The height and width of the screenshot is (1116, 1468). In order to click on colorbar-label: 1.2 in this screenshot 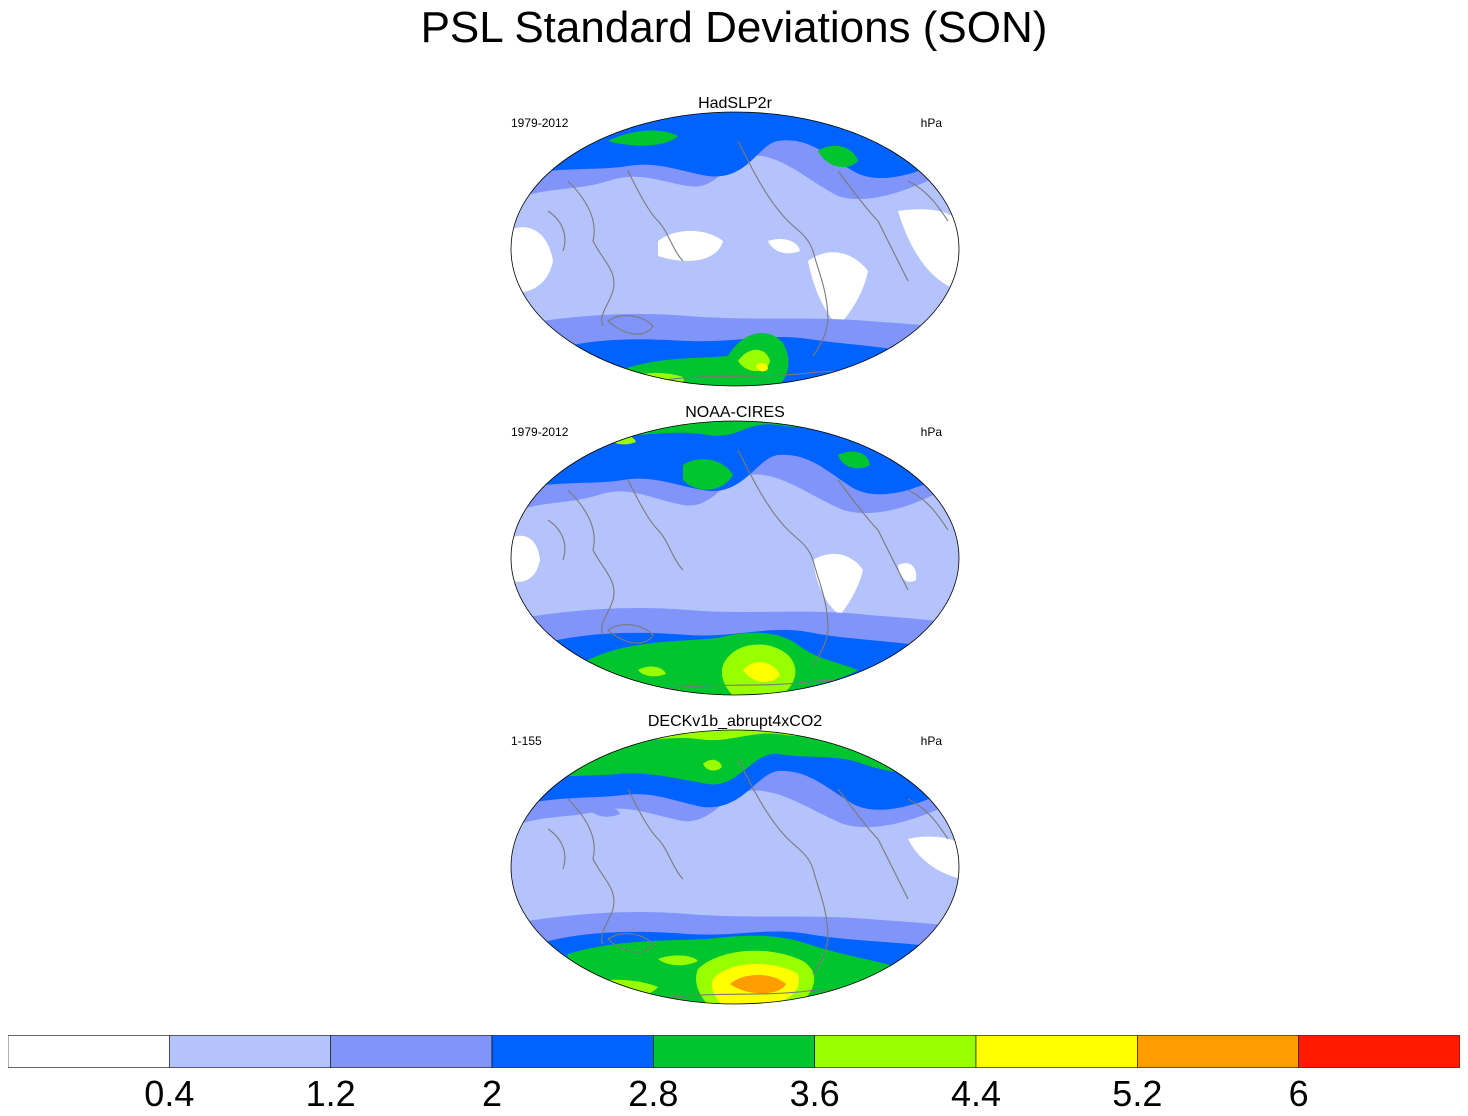, I will do `click(330, 1093)`.